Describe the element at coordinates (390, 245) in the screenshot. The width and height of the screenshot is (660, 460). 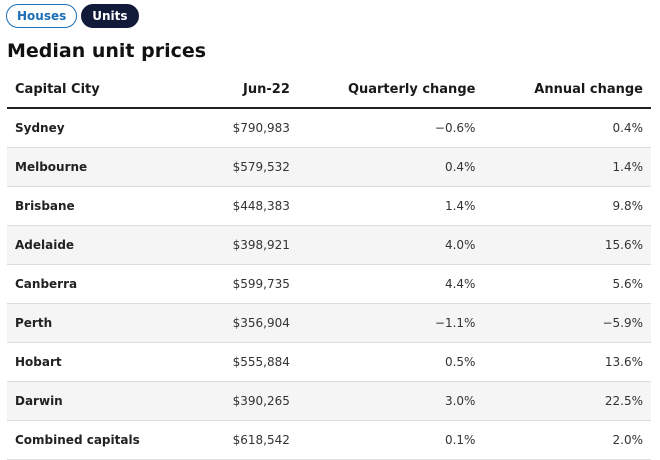
I see `cell-quarterly: 4.0%` at that location.